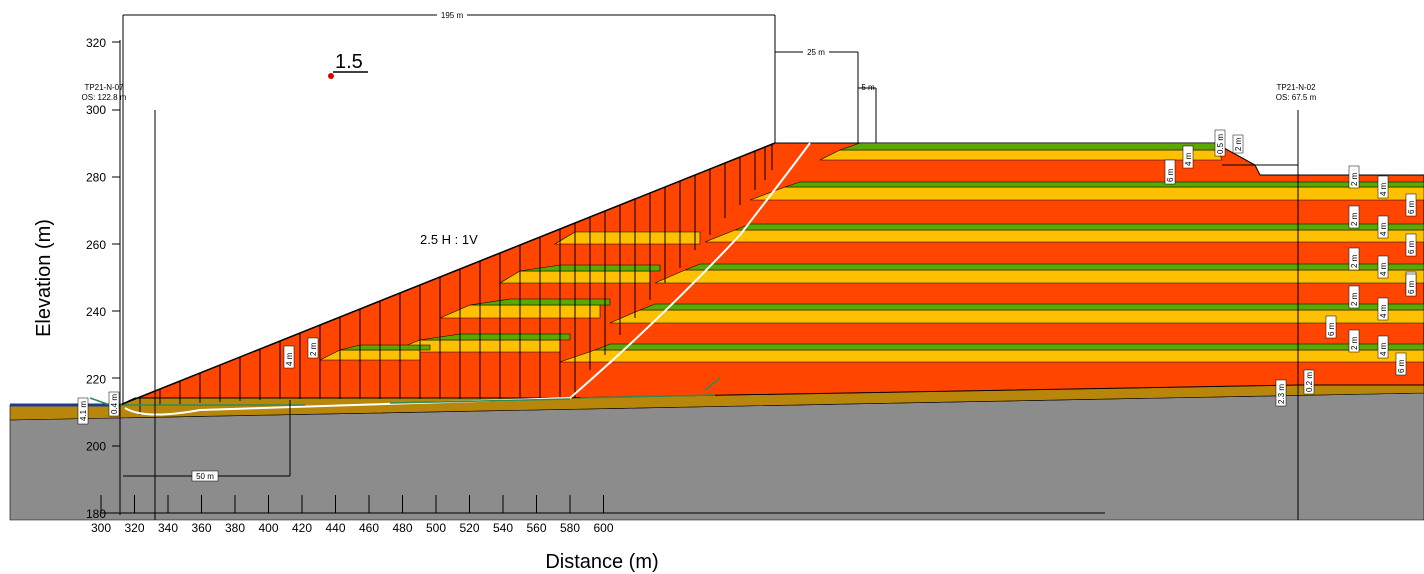 This screenshot has width=1424, height=574. What do you see at coordinates (369, 528) in the screenshot?
I see `x-tick-label: 460` at bounding box center [369, 528].